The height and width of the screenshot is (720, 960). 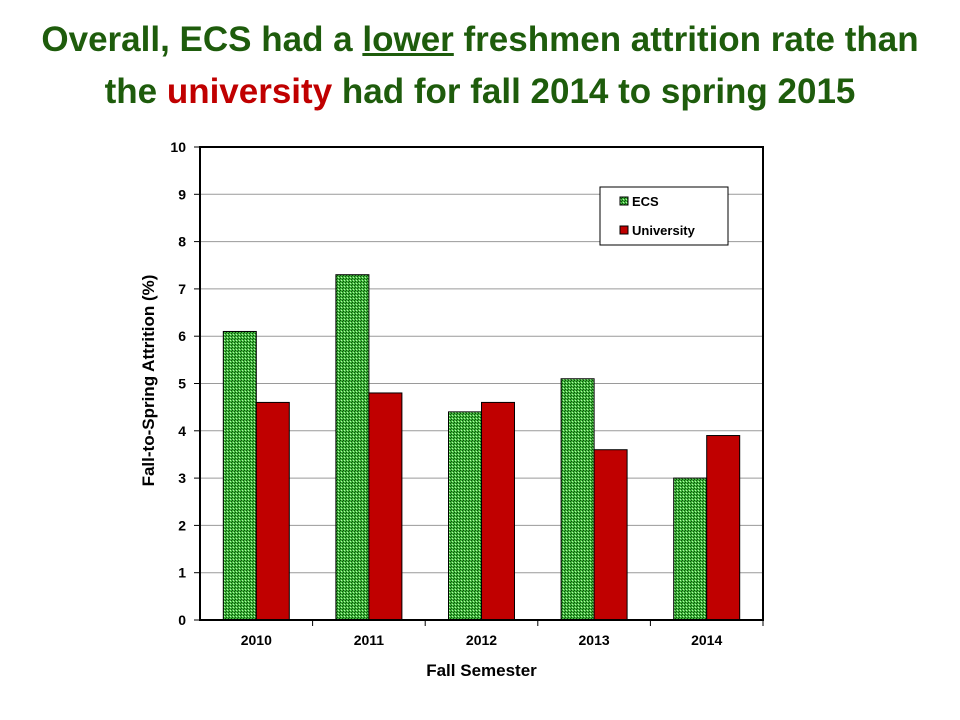 What do you see at coordinates (135, 91) in the screenshot?
I see `title-text: the` at bounding box center [135, 91].